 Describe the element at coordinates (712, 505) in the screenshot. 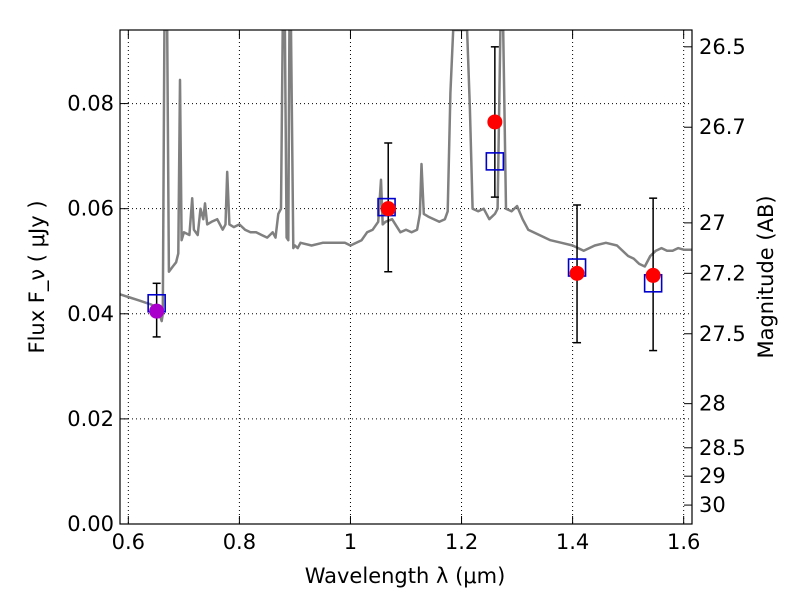

I see `right-tick-label: 30` at that location.